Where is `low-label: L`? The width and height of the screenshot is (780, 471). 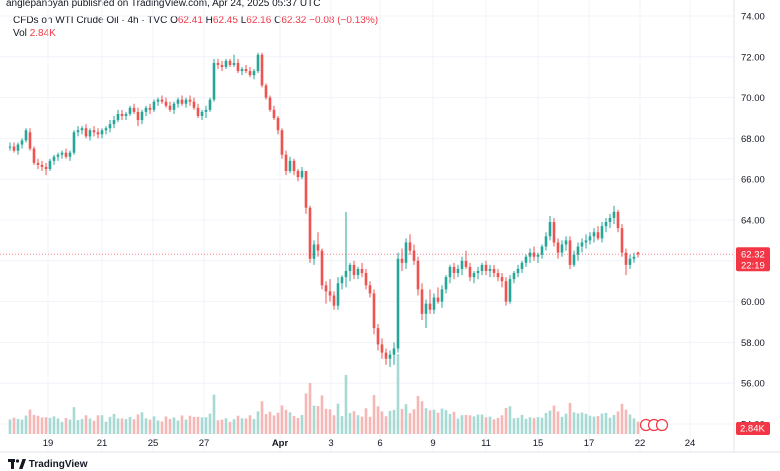 low-label: L is located at coordinates (243, 20).